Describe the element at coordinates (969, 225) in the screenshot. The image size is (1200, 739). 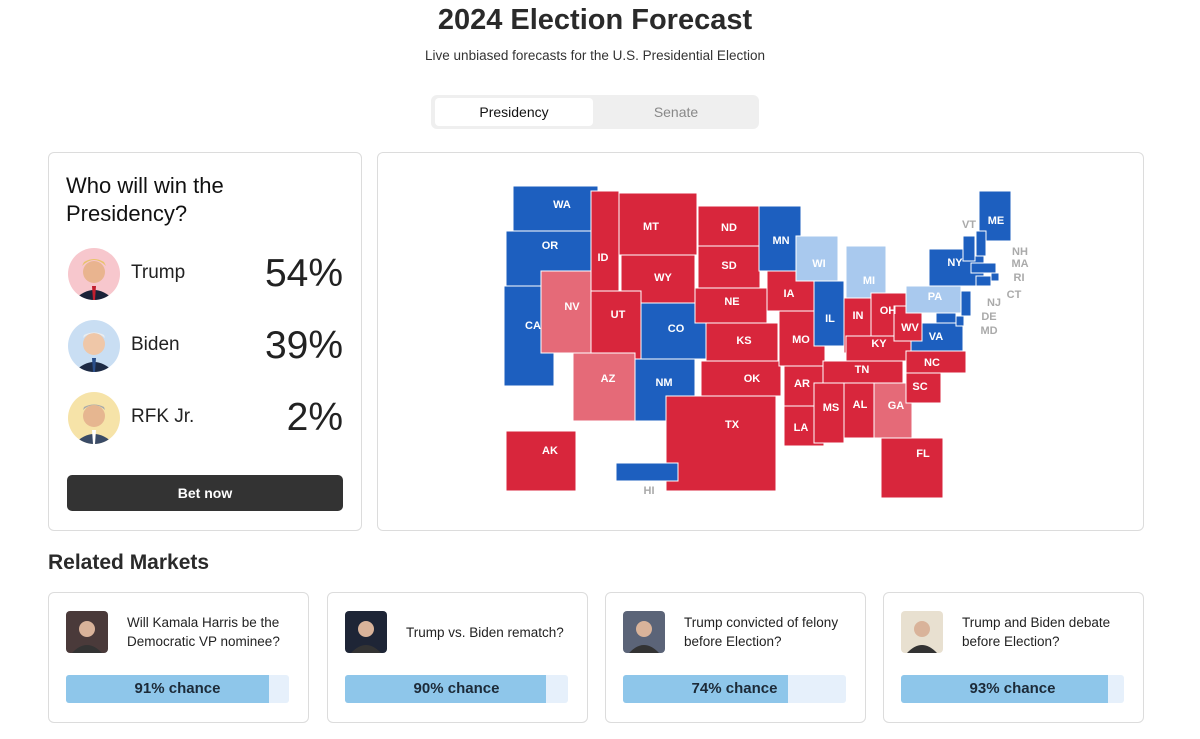
I see `state-label: VT` at that location.